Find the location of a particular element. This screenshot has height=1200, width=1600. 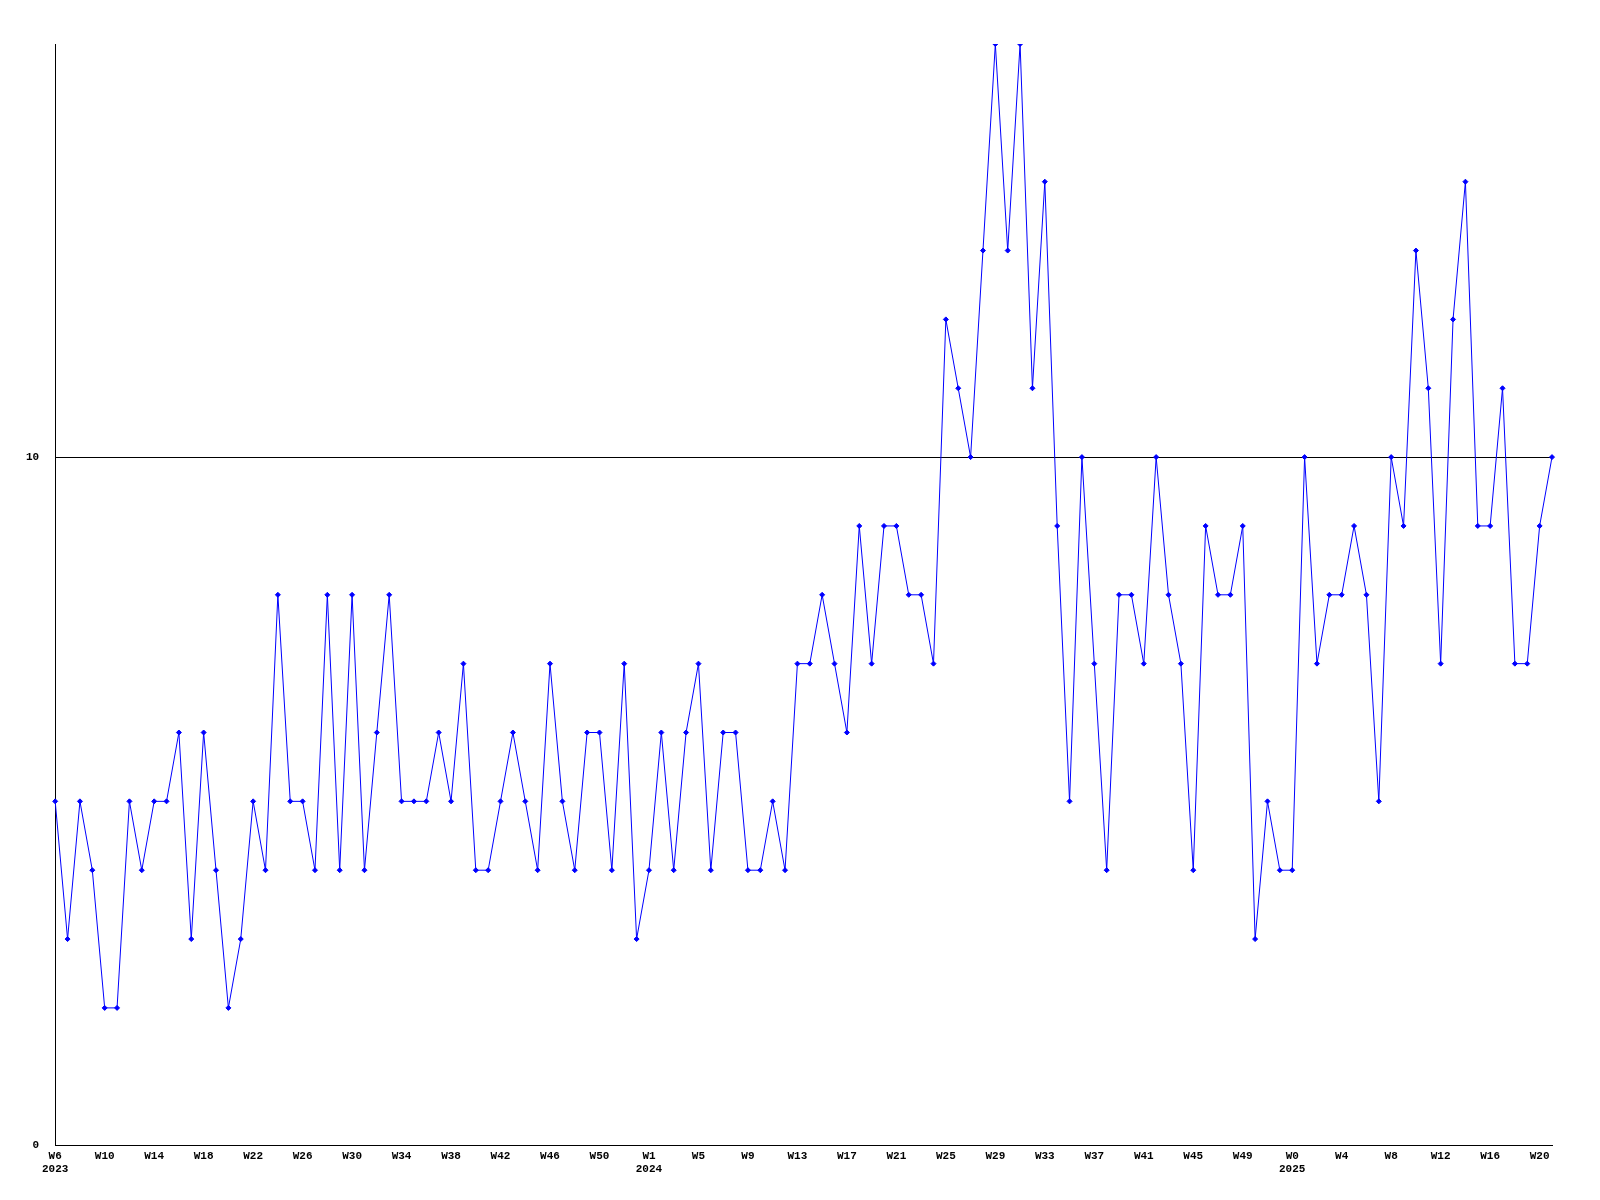

x-tick-label: W9 is located at coordinates (748, 1155).